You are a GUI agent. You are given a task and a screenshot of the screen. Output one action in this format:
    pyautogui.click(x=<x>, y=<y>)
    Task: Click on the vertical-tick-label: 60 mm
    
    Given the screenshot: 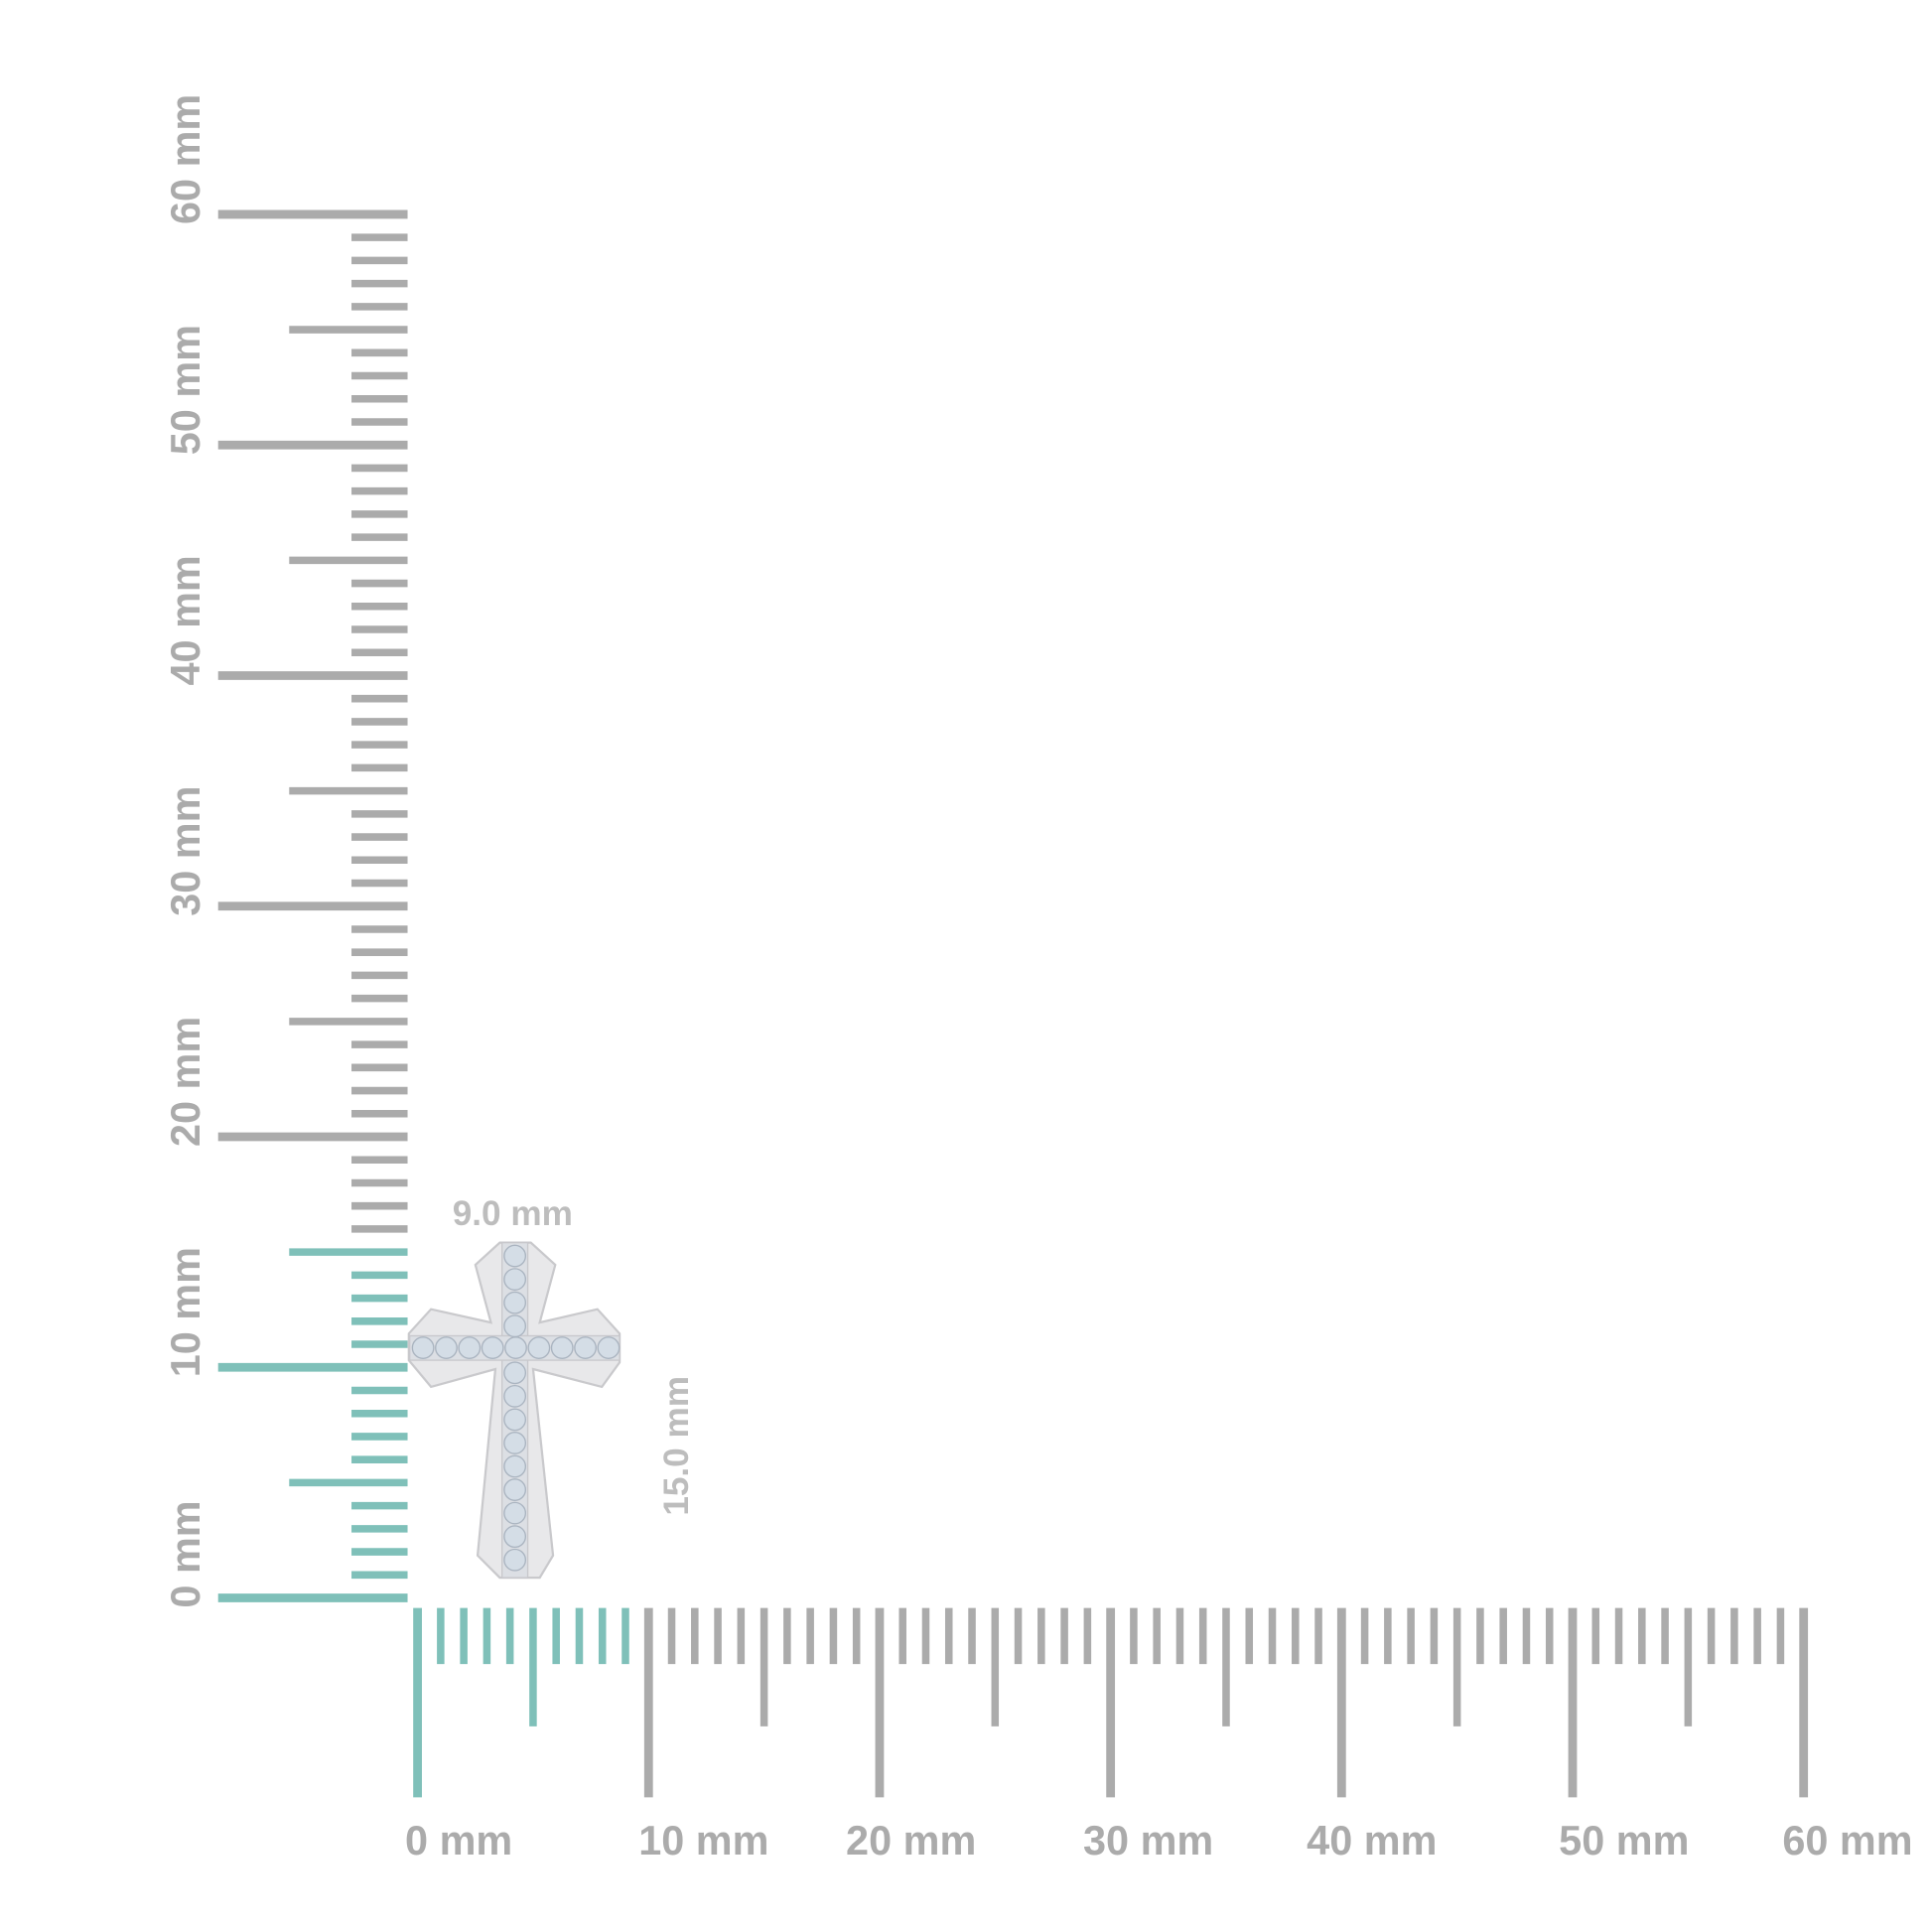 What is the action you would take?
    pyautogui.click(x=185, y=159)
    